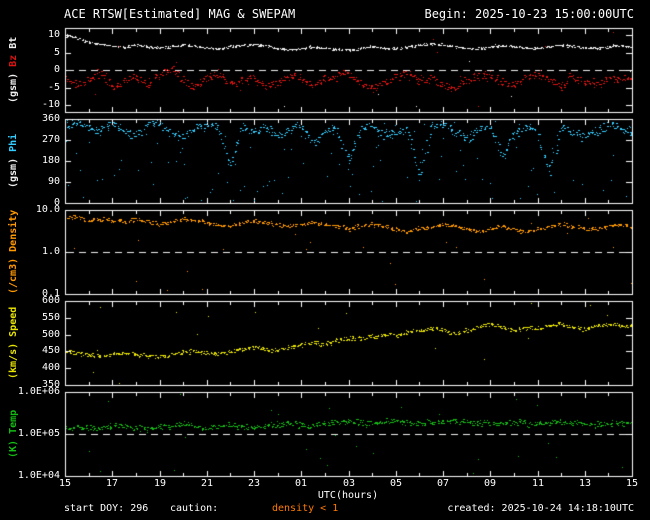 Image resolution: width=650 pixels, height=520 pixels. I want to click on y-axis-title: (gsm) Bz Bt, so click(29, 70).